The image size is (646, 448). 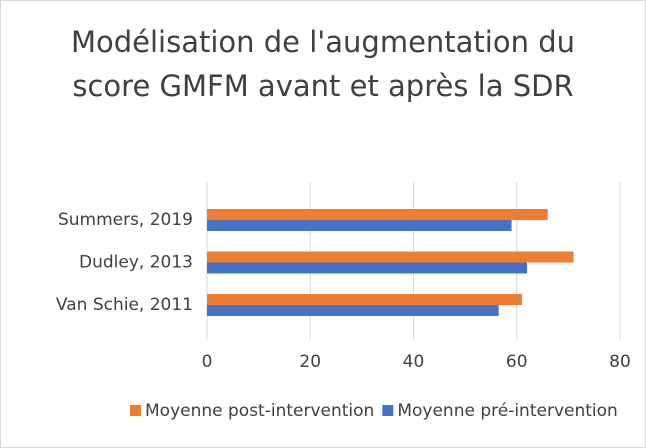 What do you see at coordinates (620, 362) in the screenshot?
I see `x-tick-label: 80` at bounding box center [620, 362].